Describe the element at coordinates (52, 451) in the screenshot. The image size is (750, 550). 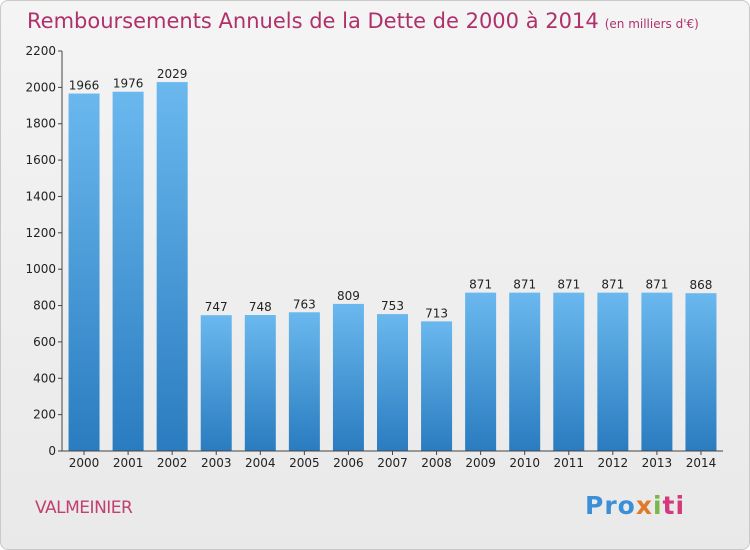
I see `y-tick-label: 0` at that location.